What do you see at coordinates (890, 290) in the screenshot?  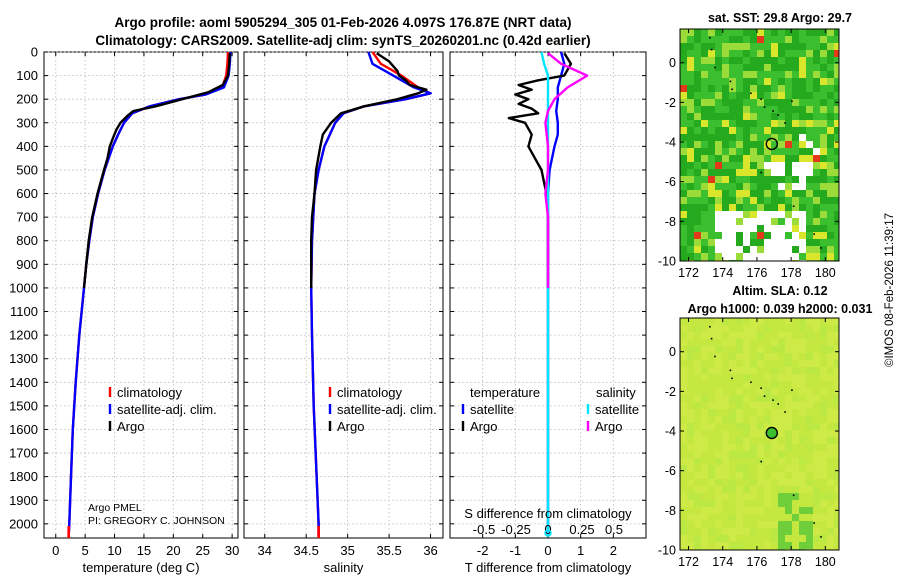 I see `side-stamp: ©IMOS 08-Feb-2026 11:39:17` at bounding box center [890, 290].